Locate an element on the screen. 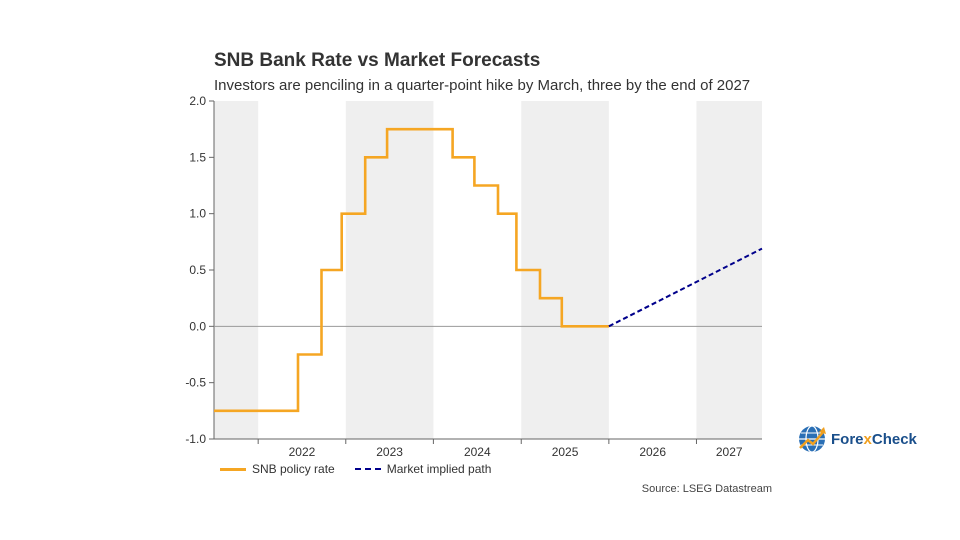 This screenshot has width=960, height=540. globe-arrow-icon is located at coordinates (812, 439).